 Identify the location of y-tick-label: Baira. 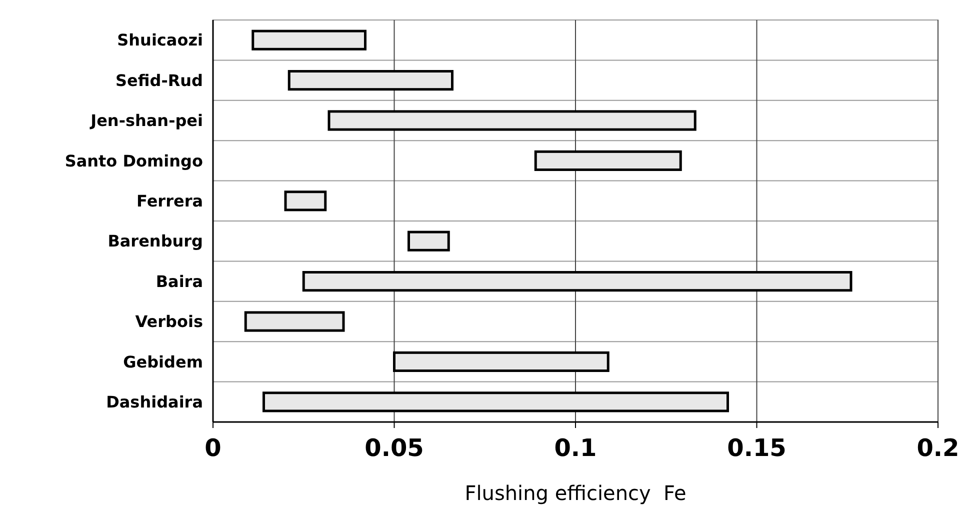
(179, 281).